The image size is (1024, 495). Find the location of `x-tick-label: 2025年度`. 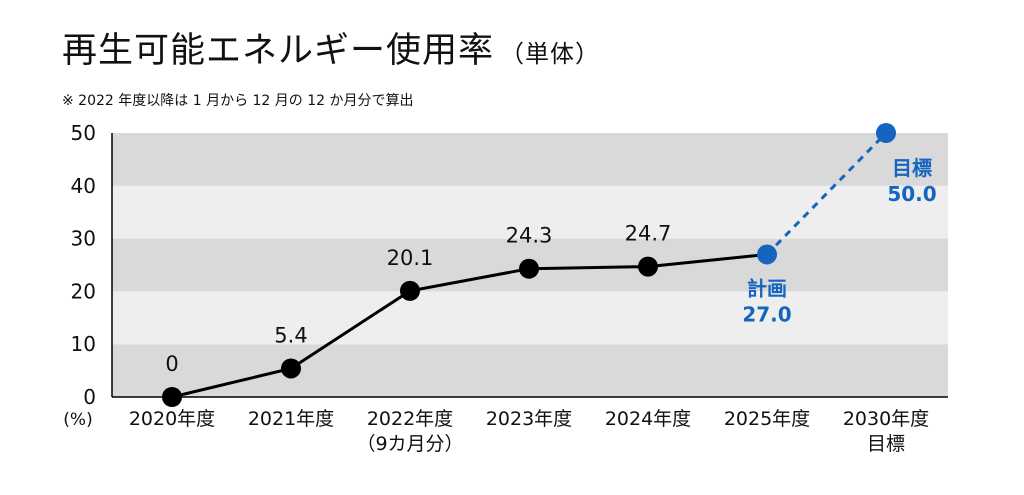

x-tick-label: 2025年度 is located at coordinates (767, 419).